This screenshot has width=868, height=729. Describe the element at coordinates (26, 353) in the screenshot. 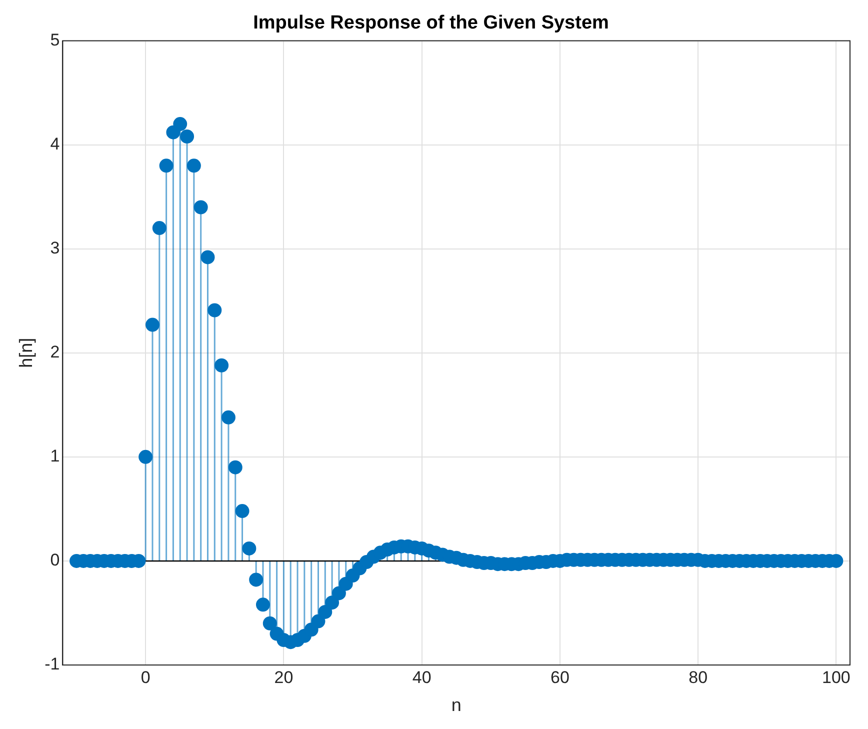

I see `y-axis-title: h[n]` at that location.